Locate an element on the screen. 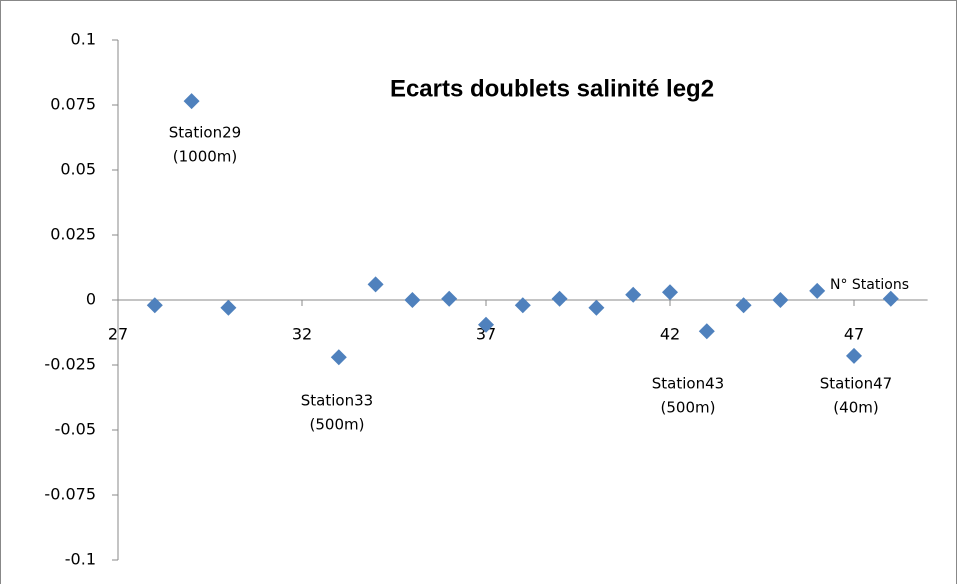 The width and height of the screenshot is (957, 584). annotation: Station43 is located at coordinates (688, 384).